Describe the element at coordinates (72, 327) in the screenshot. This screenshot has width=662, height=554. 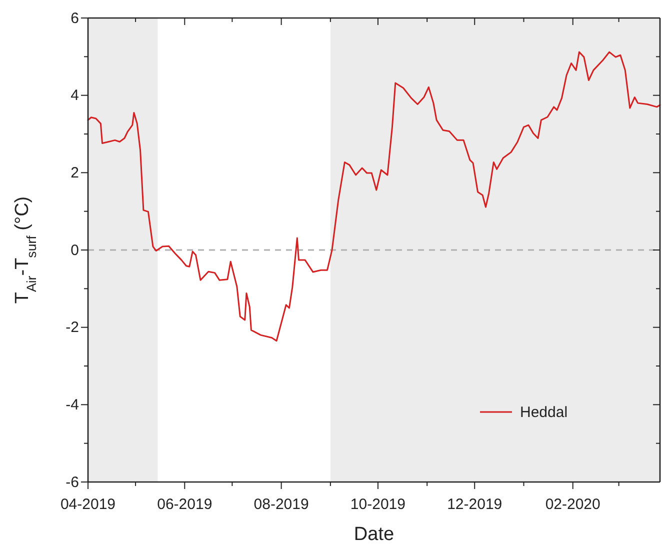
I see `y-tick-label: -2` at that location.